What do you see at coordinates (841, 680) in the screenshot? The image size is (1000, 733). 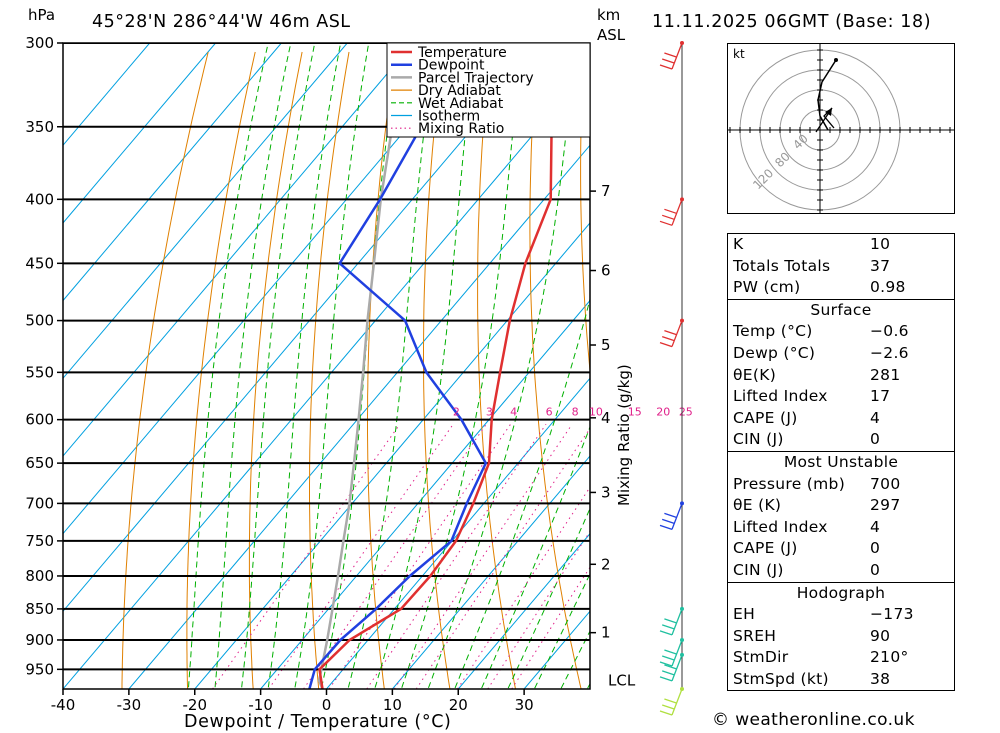 I see `index-row: StmSpd (kt) 38` at bounding box center [841, 680].